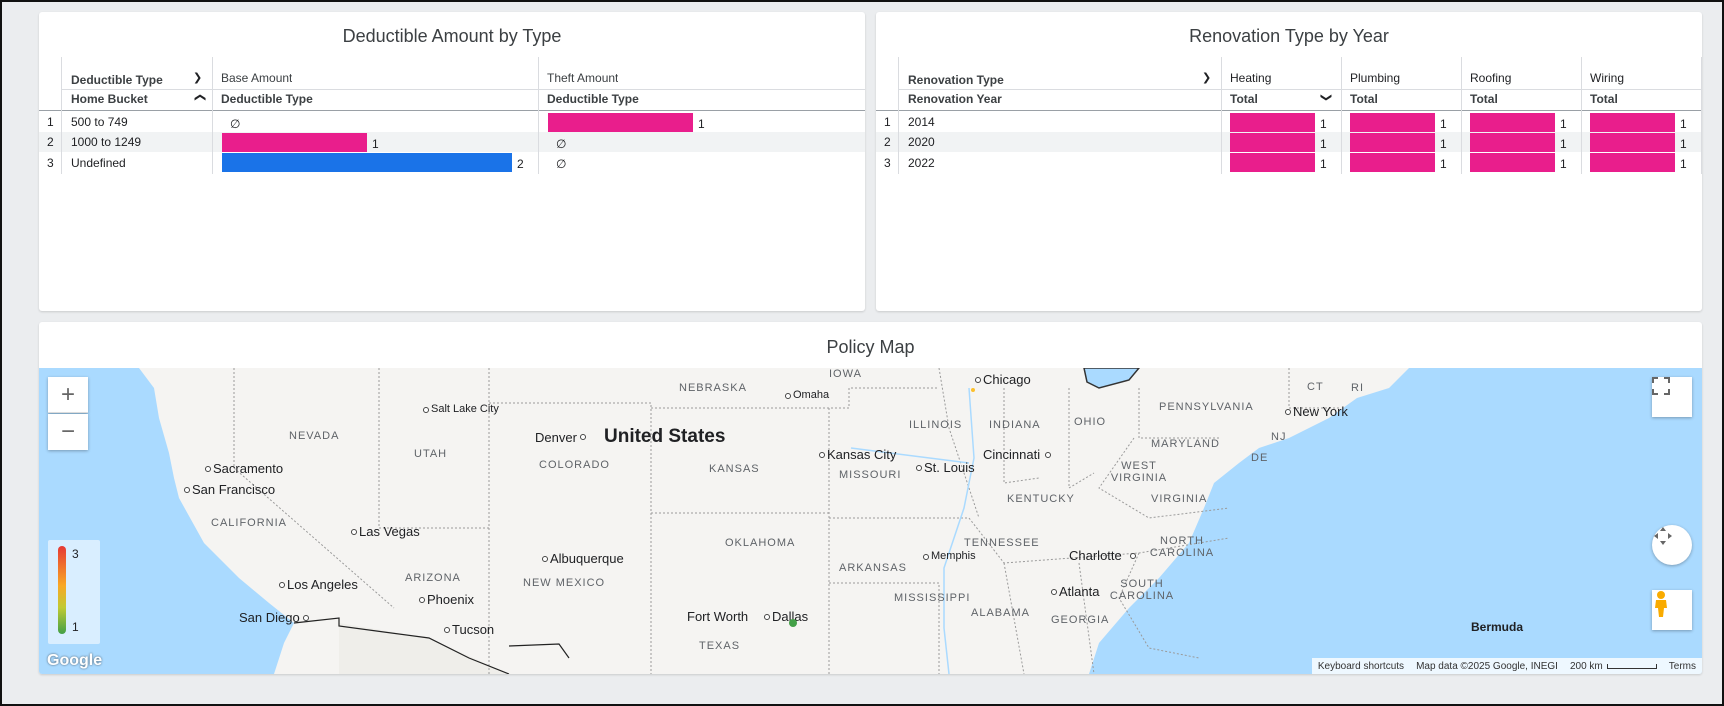  Describe the element at coordinates (921, 122) in the screenshot. I see `row-label: 2014` at that location.